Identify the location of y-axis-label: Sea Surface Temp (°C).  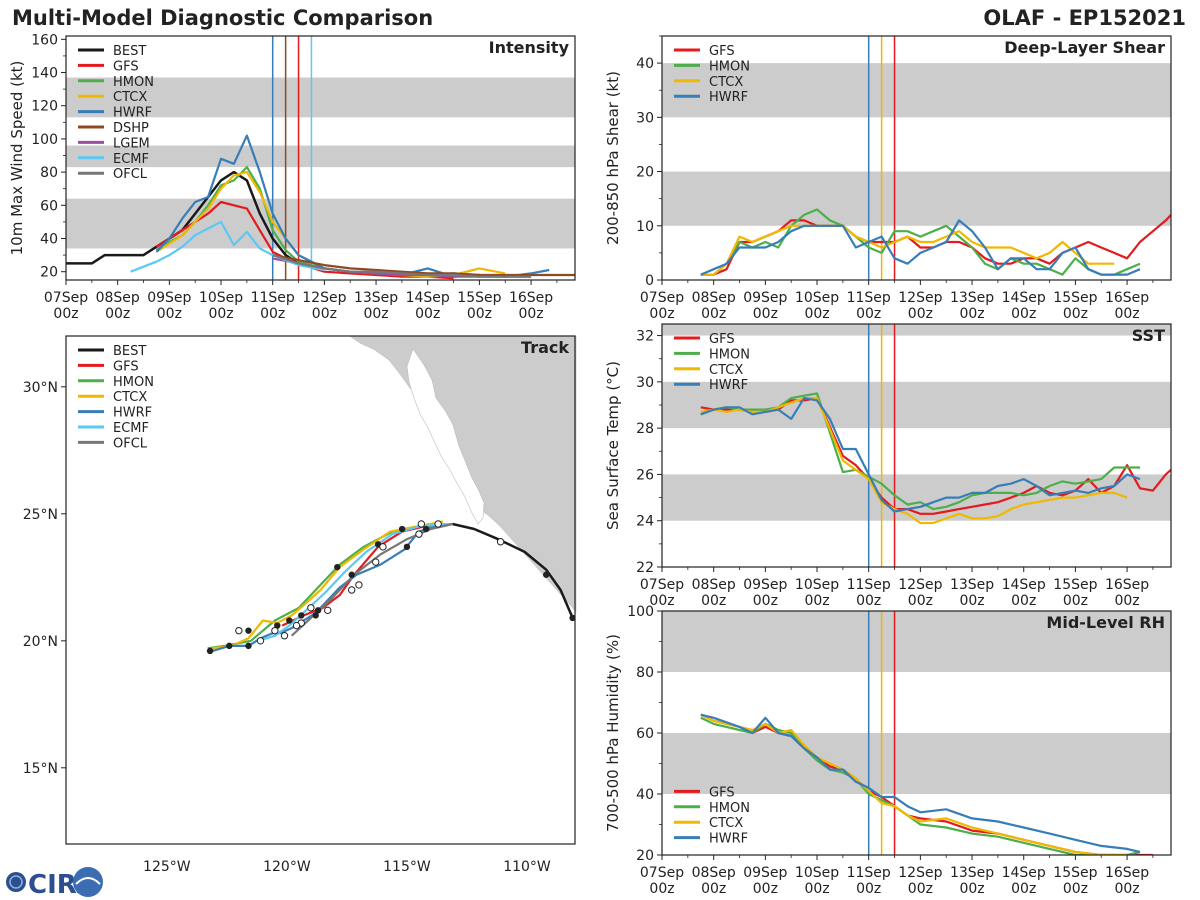
(613, 445).